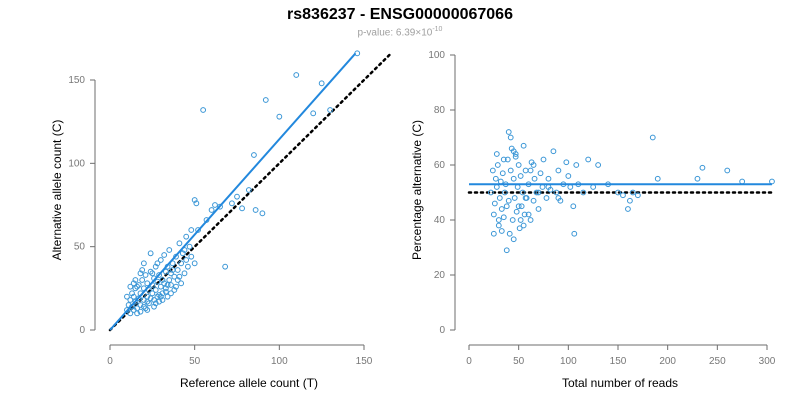 The height and width of the screenshot is (400, 800). What do you see at coordinates (76, 163) in the screenshot?
I see `left-y-tick-label: 100` at bounding box center [76, 163].